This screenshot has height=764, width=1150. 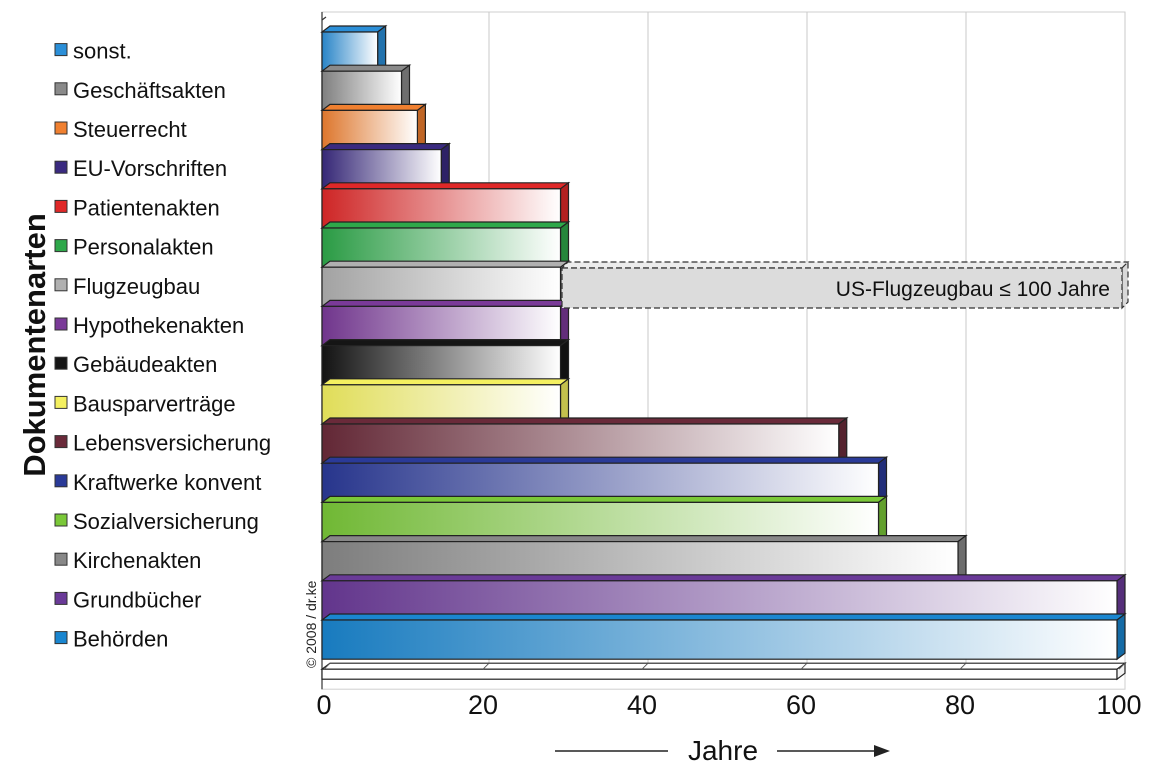 I want to click on annotation-text: US-Flugzeugbau ≤ 100 Jahre, so click(x=973, y=289).